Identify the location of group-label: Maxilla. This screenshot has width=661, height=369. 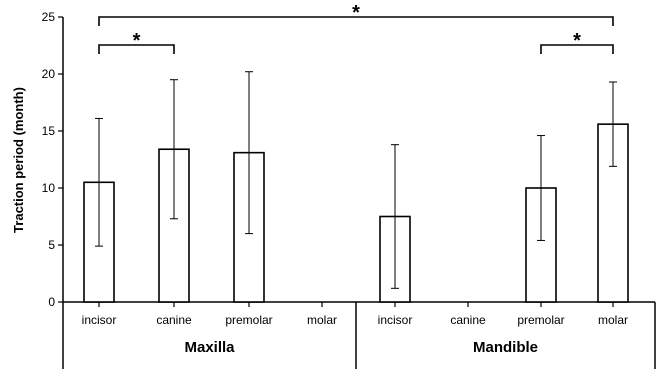
(209, 347).